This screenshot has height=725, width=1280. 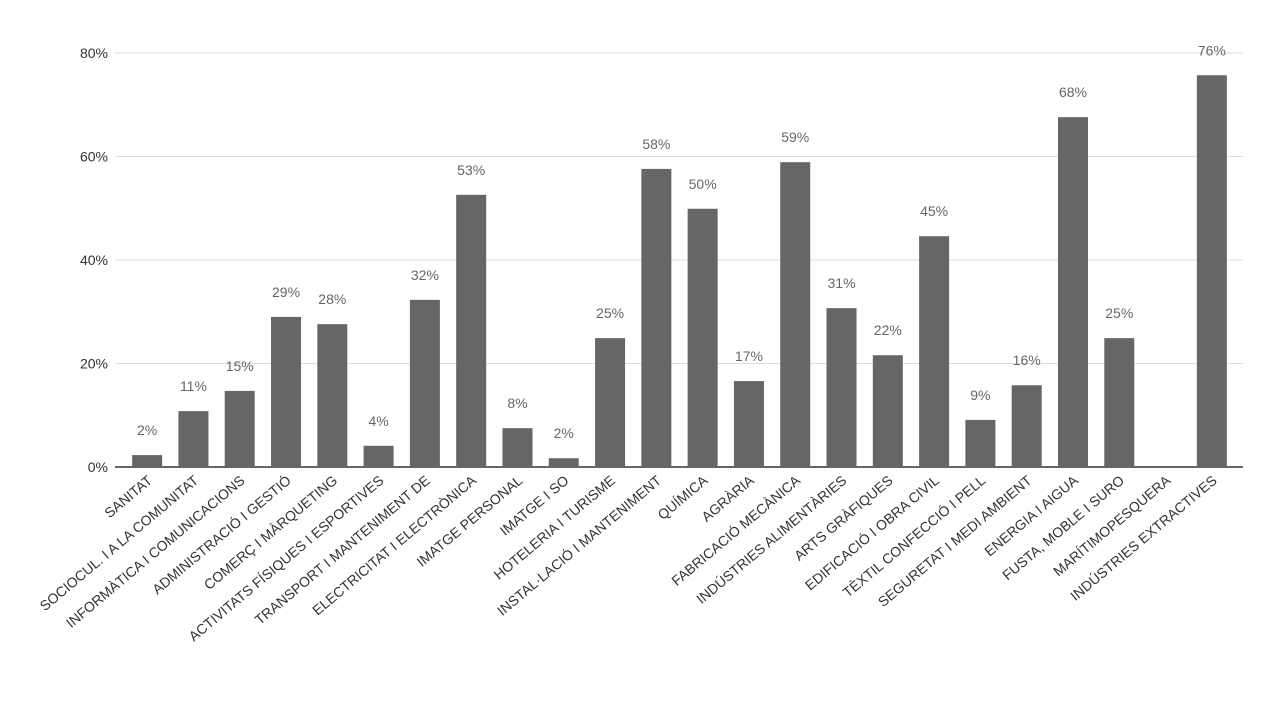 I want to click on value-label: 29%, so click(x=286, y=292).